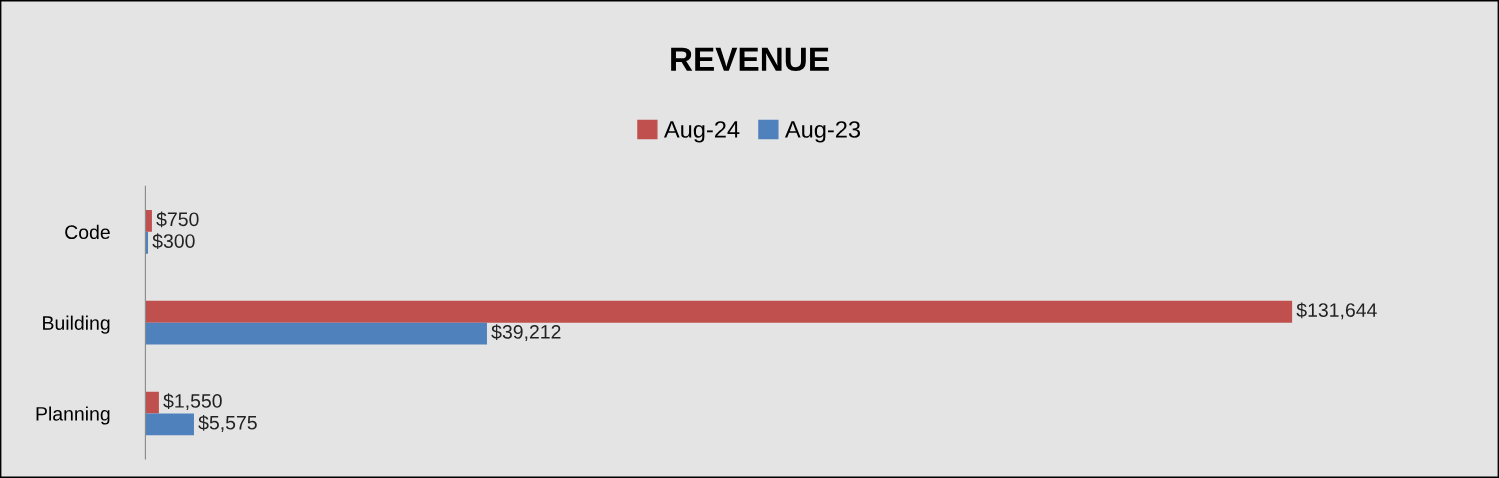 The height and width of the screenshot is (478, 1499). Describe the element at coordinates (173, 241) in the screenshot. I see `data-label: $300` at that location.